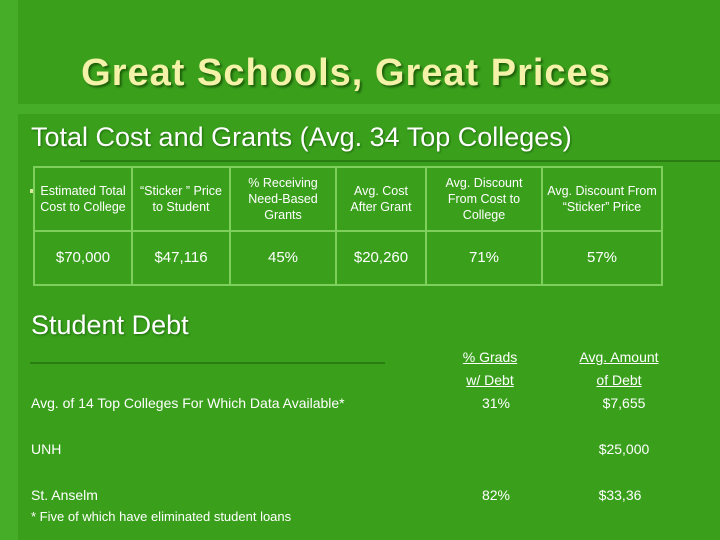 This screenshot has height=540, width=720. I want to click on student-debt-heading: Student Debt, so click(110, 325).